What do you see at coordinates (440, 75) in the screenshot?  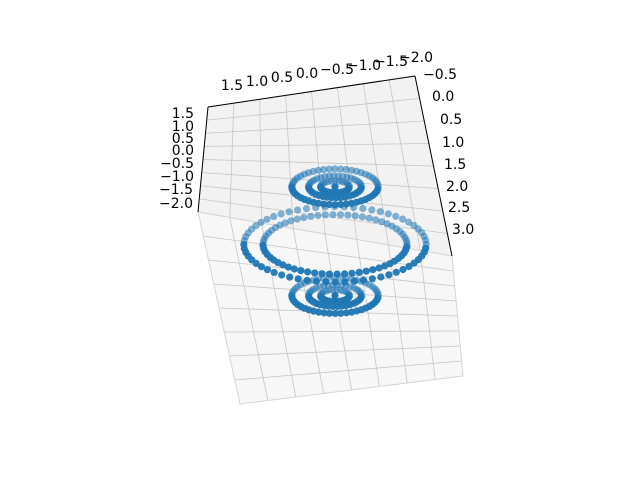 I see `right-tick-label: −0.5` at bounding box center [440, 75].